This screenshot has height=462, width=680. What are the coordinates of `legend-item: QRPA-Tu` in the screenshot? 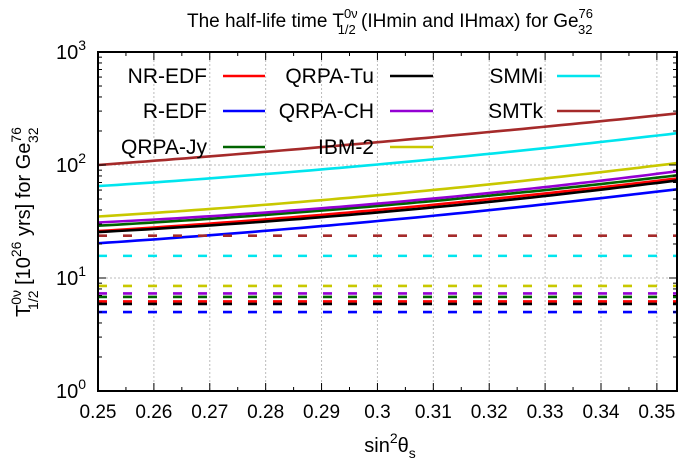 It's located at (359, 76).